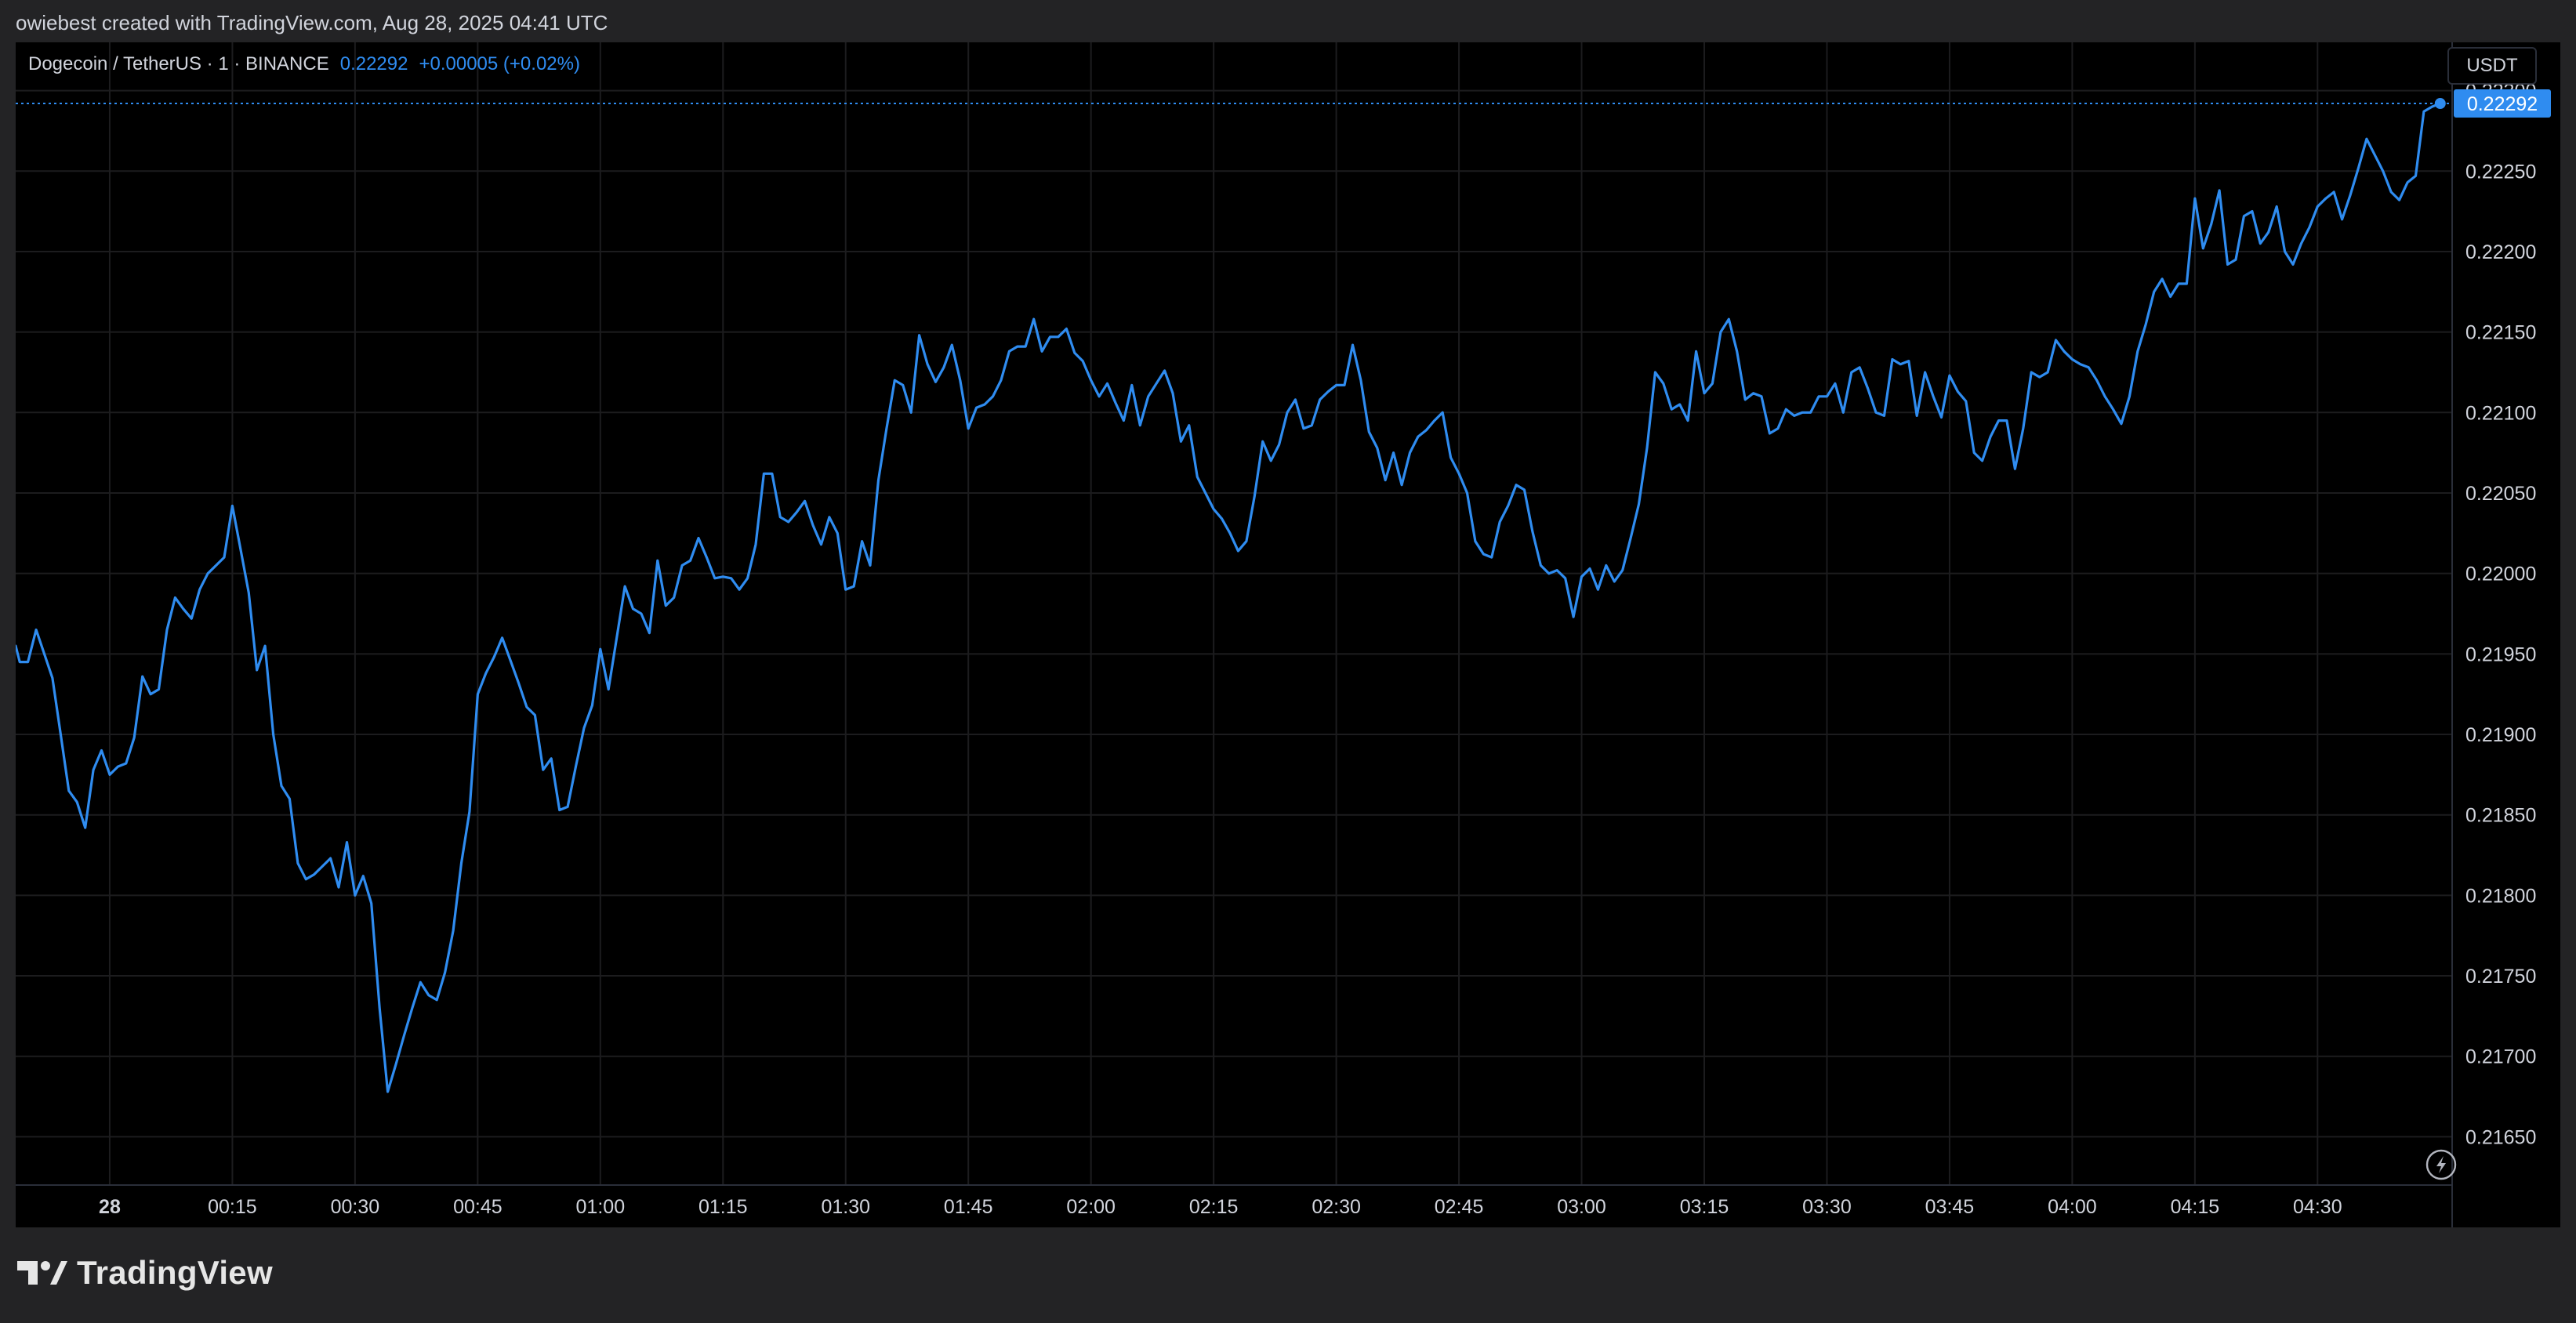  I want to click on y-tick-label: 0.21850, so click(2501, 816).